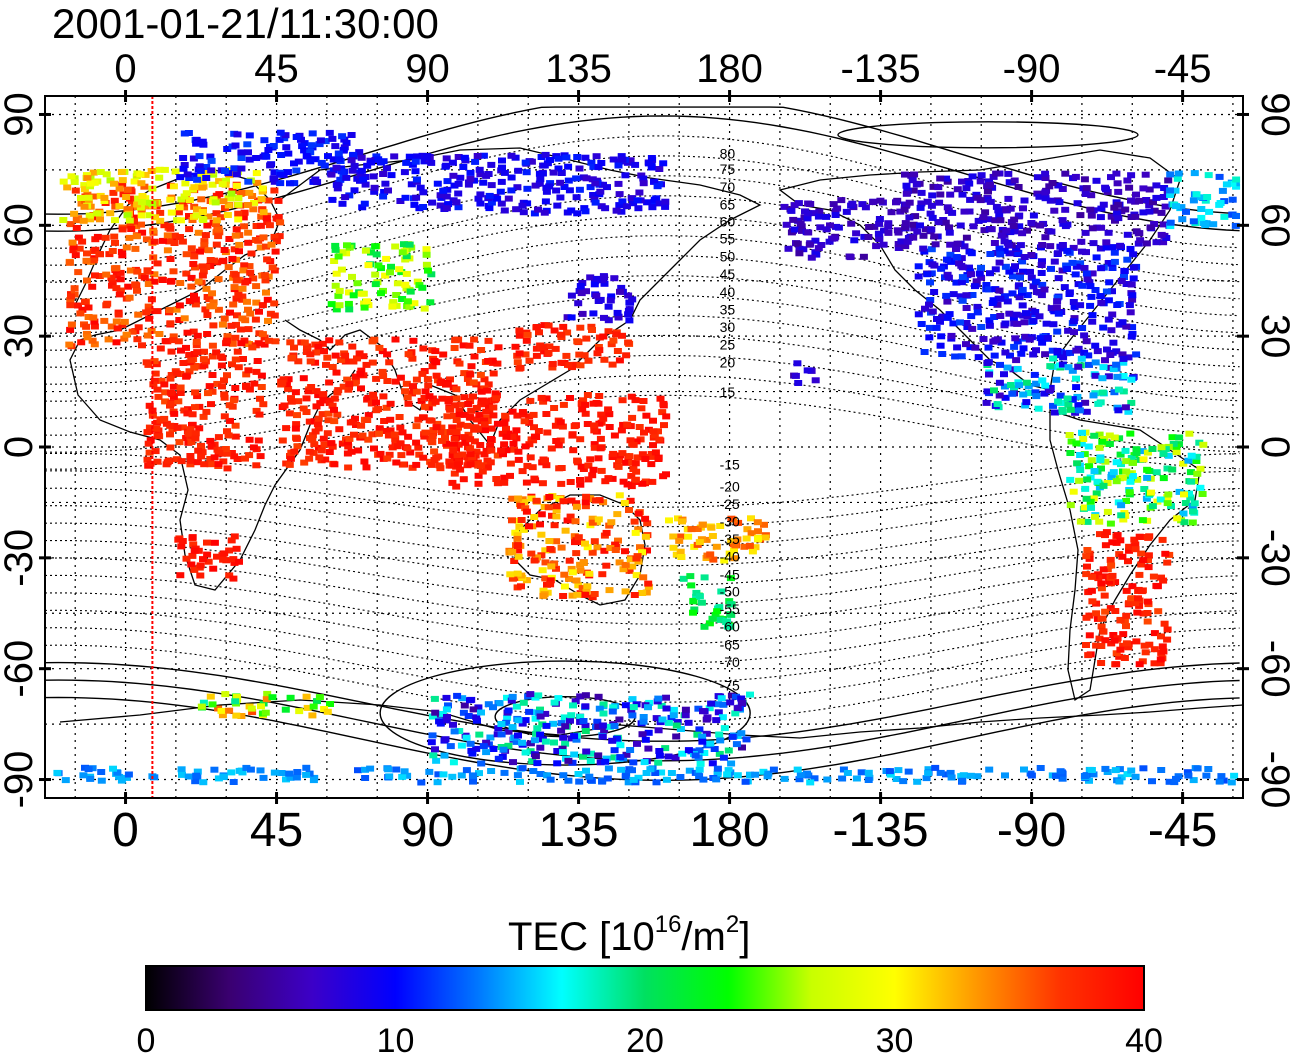 This screenshot has width=1292, height=1057. What do you see at coordinates (20, 225) in the screenshot?
I see `lat-tick-label-left: 60` at bounding box center [20, 225].